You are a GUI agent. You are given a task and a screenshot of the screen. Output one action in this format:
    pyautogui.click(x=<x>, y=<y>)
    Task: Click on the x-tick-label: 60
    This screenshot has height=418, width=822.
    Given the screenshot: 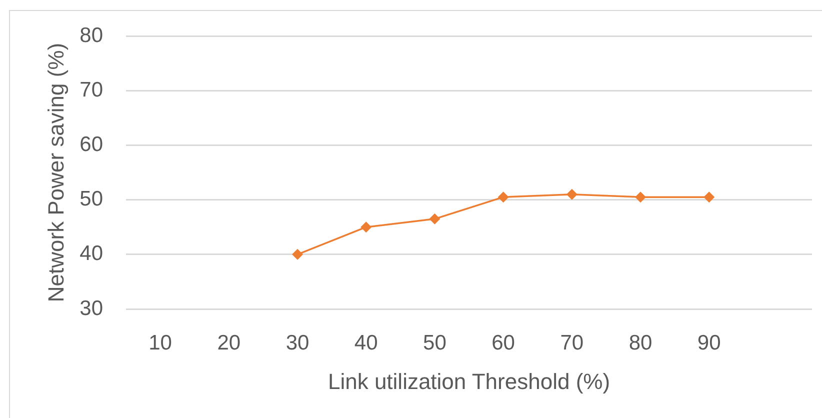 What is the action you would take?
    pyautogui.click(x=503, y=342)
    